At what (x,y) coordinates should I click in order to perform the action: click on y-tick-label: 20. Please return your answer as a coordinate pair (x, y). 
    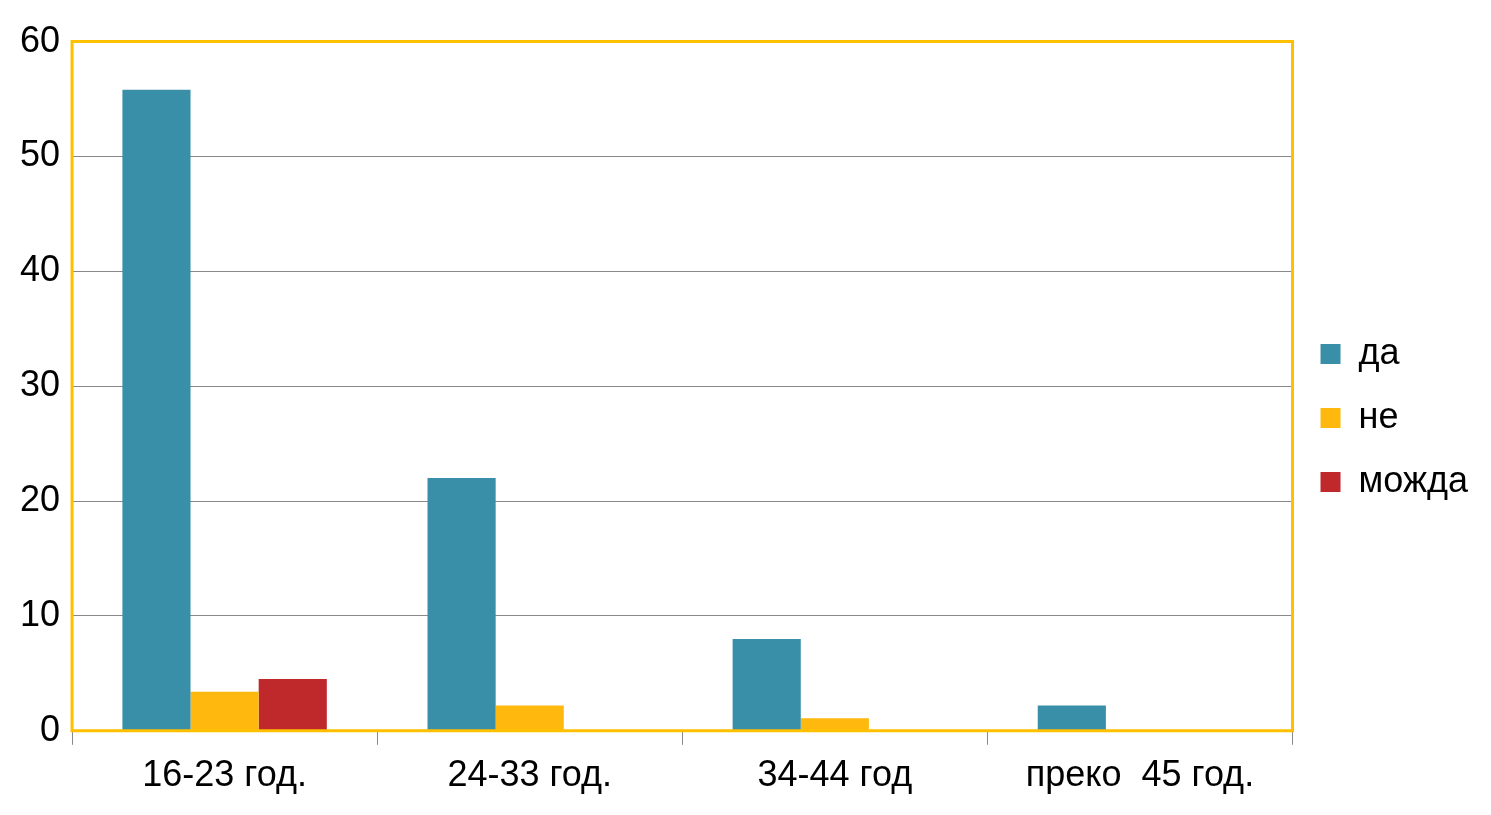
    Looking at the image, I should click on (40, 498).